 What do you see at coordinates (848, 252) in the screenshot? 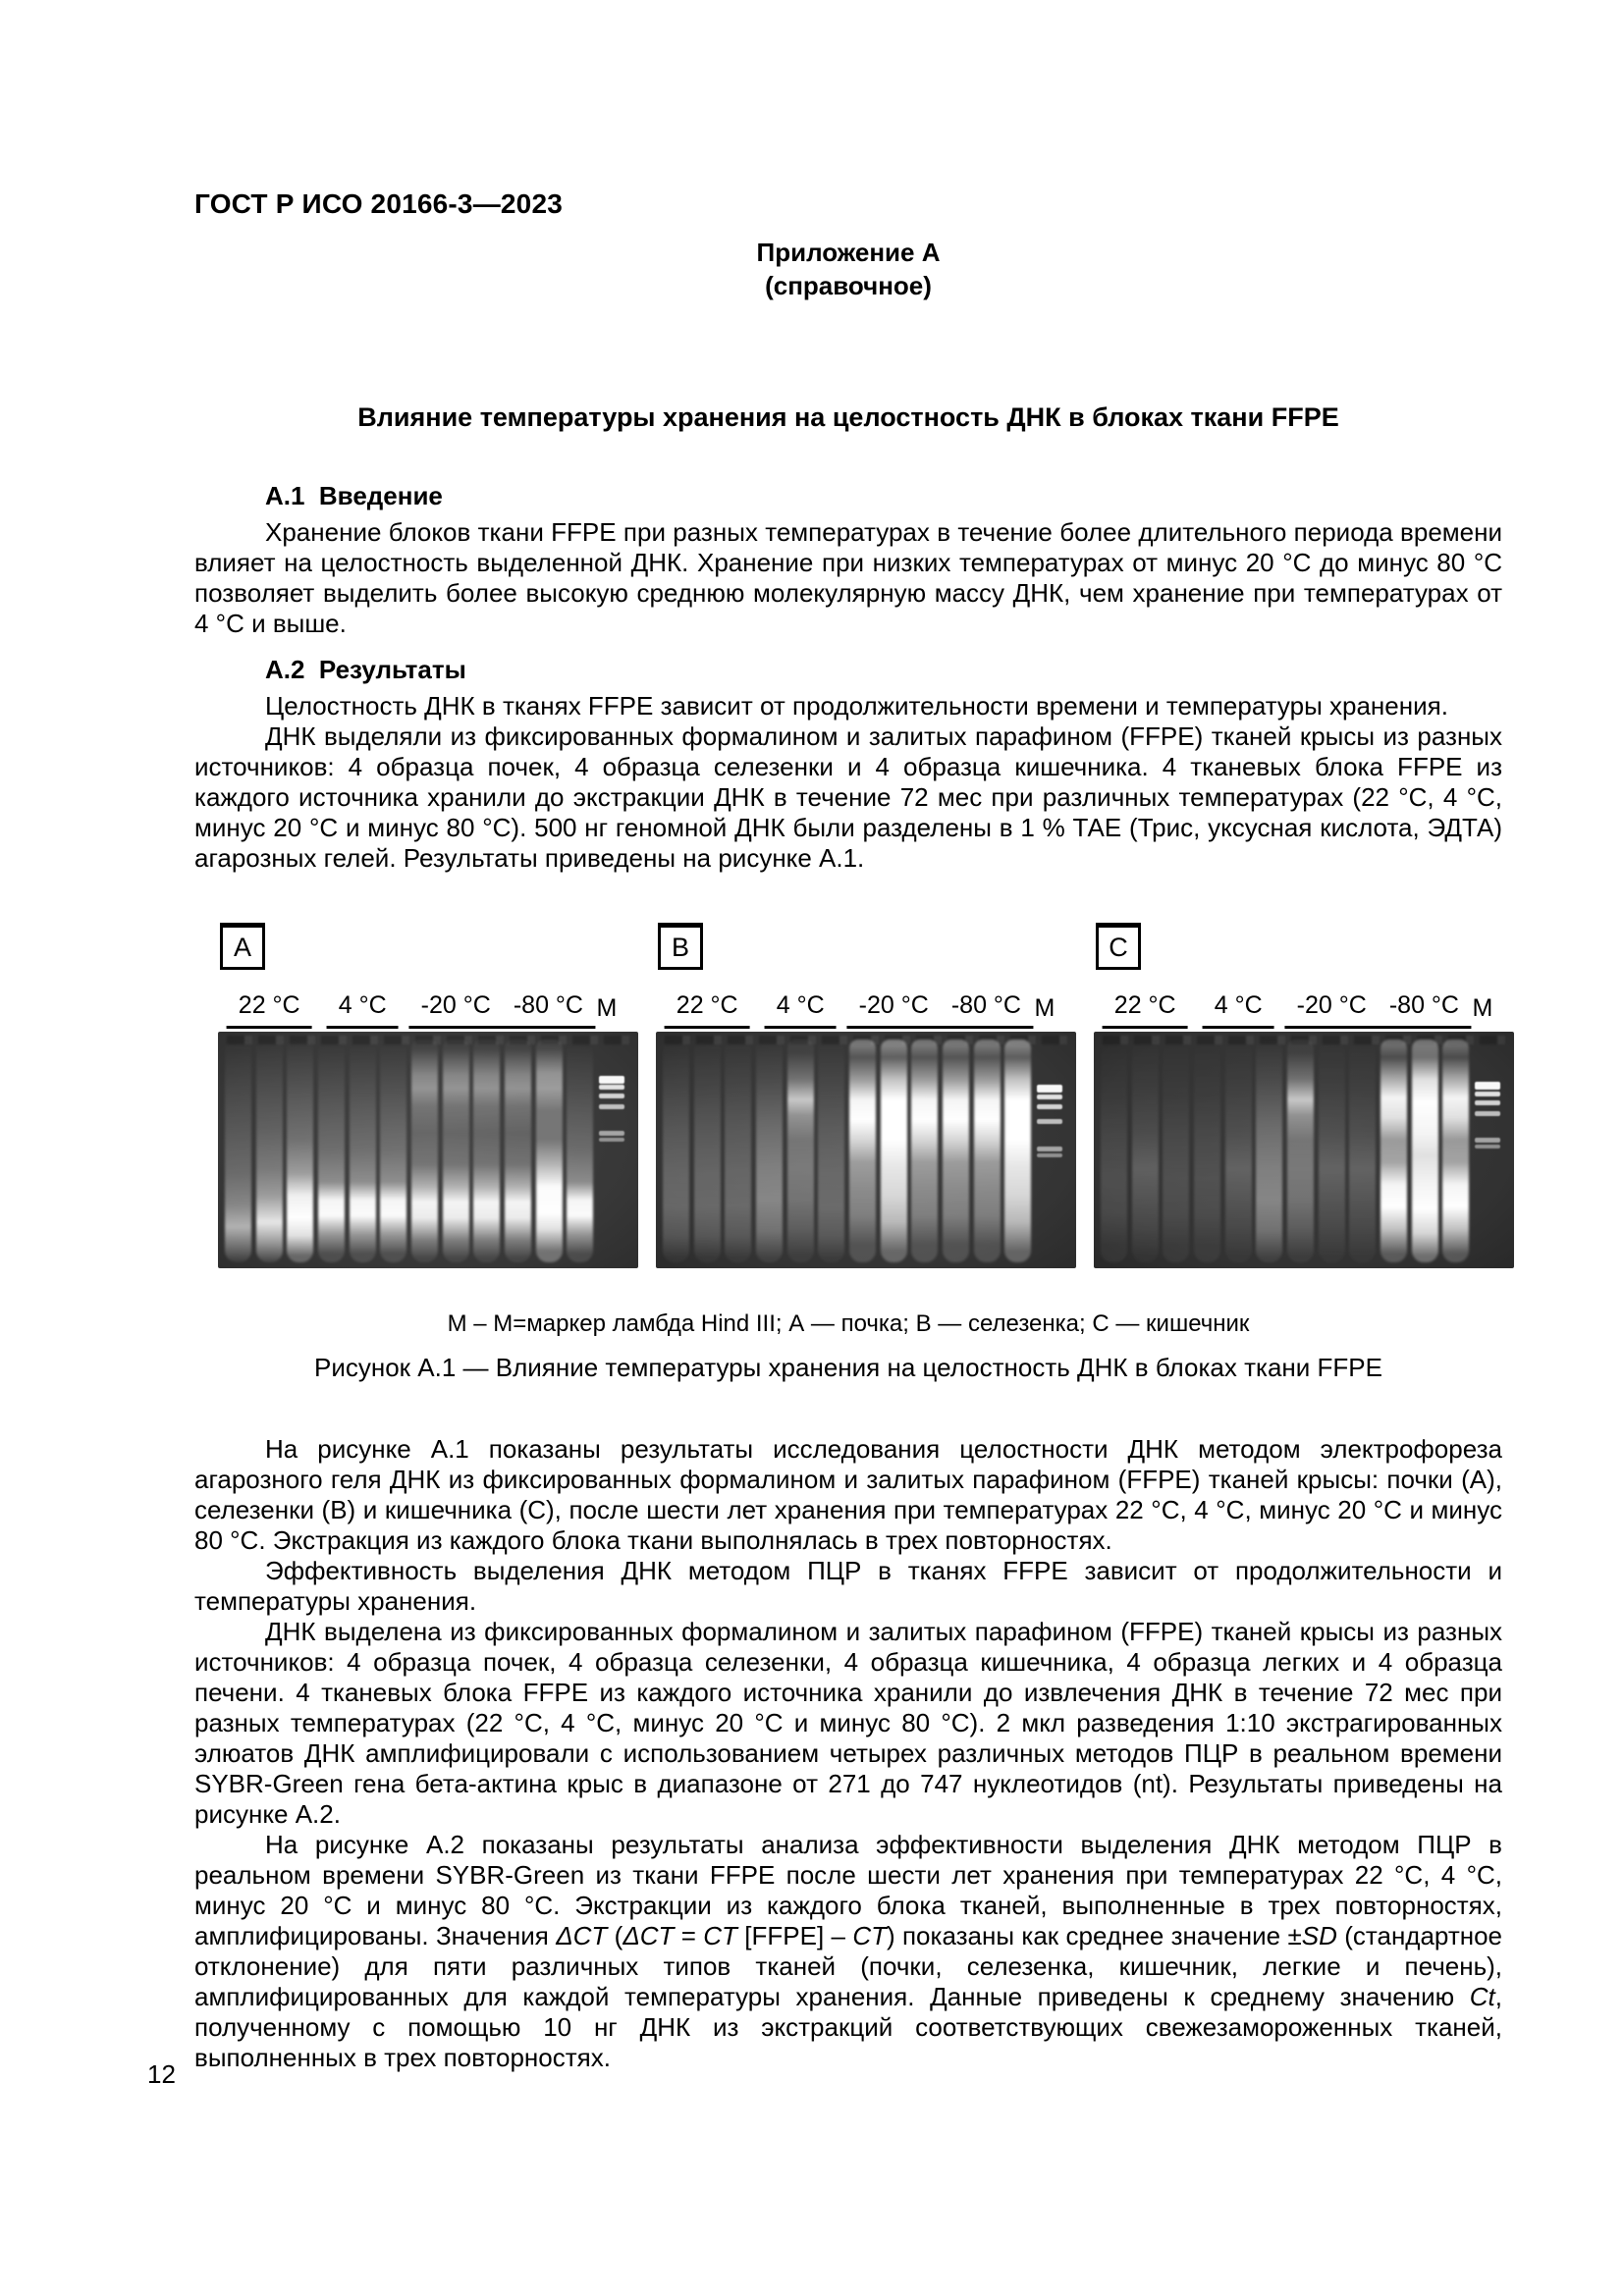
I see `appendix-label: Приложение А` at bounding box center [848, 252].